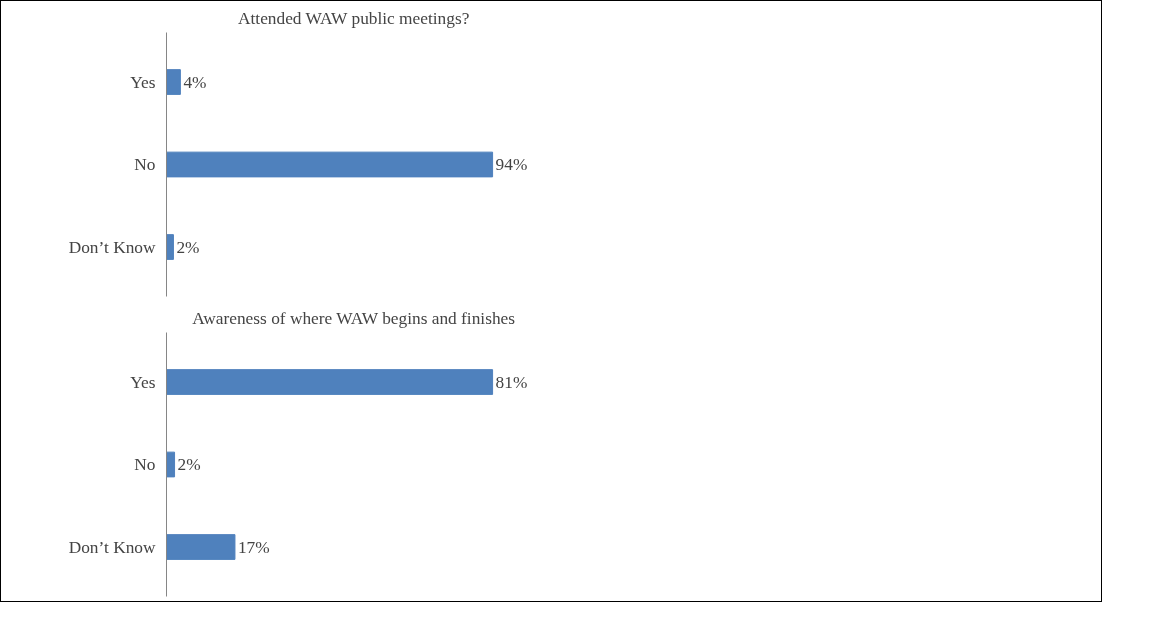 The image size is (1154, 634). I want to click on data-label: 94%, so click(511, 164).